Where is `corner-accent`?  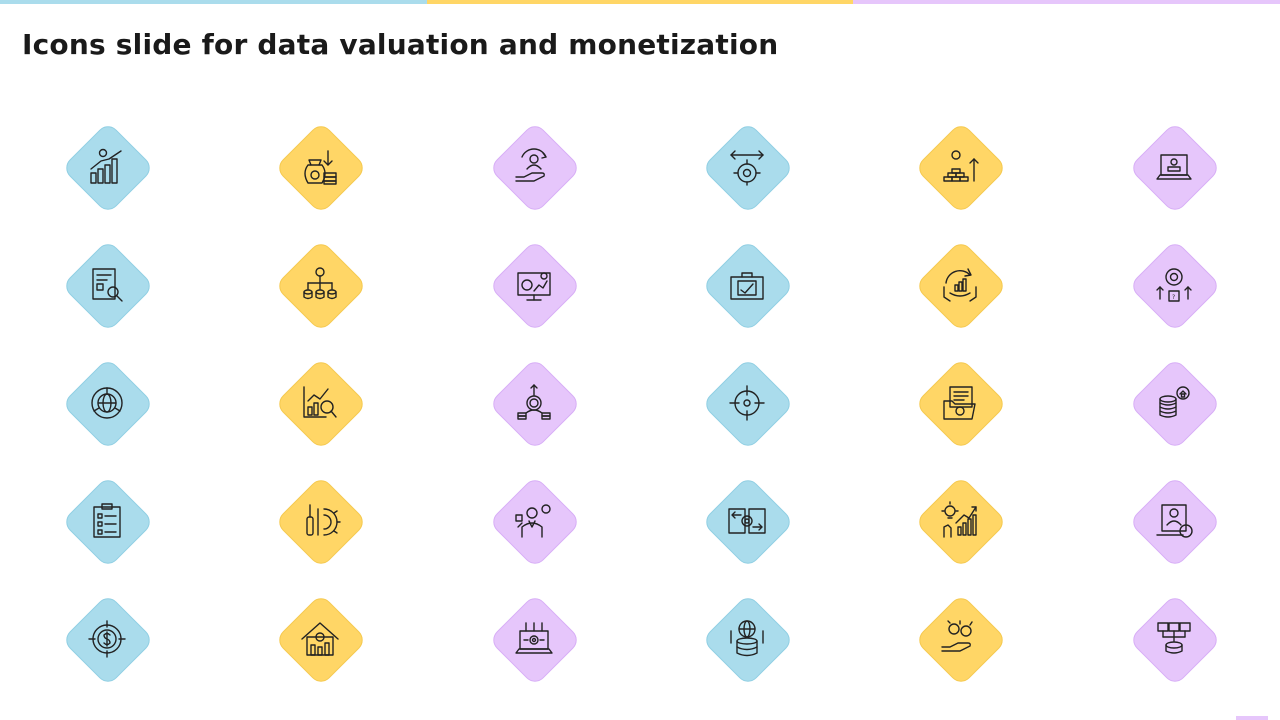
corner-accent is located at coordinates (1252, 718).